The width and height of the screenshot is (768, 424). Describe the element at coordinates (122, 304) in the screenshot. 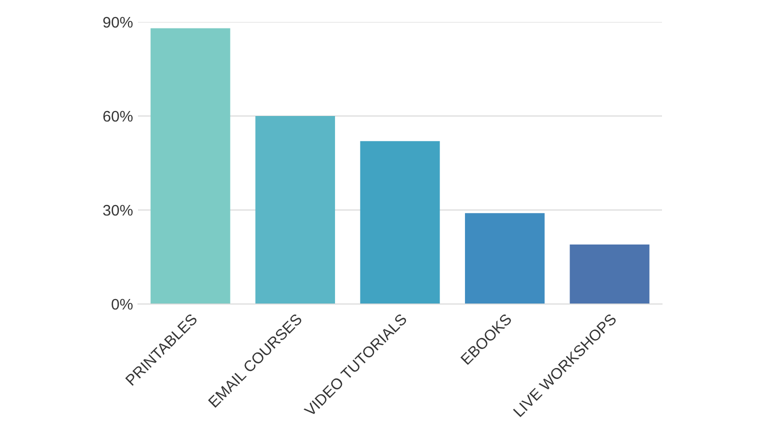

I see `y-tick-label: 0%` at that location.